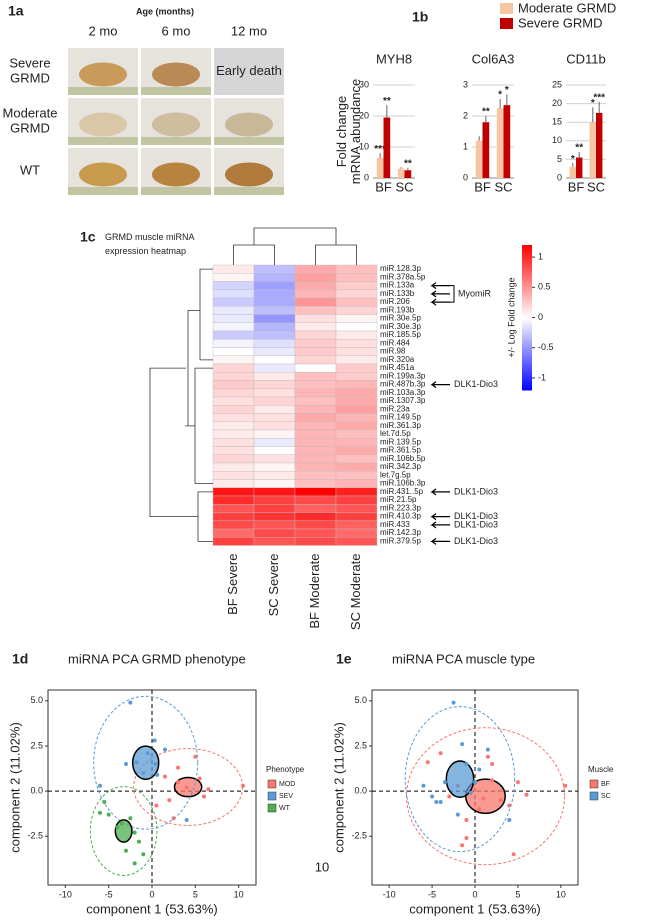 The width and height of the screenshot is (646, 920). I want to click on row-label: miR.342.3p, so click(400, 466).